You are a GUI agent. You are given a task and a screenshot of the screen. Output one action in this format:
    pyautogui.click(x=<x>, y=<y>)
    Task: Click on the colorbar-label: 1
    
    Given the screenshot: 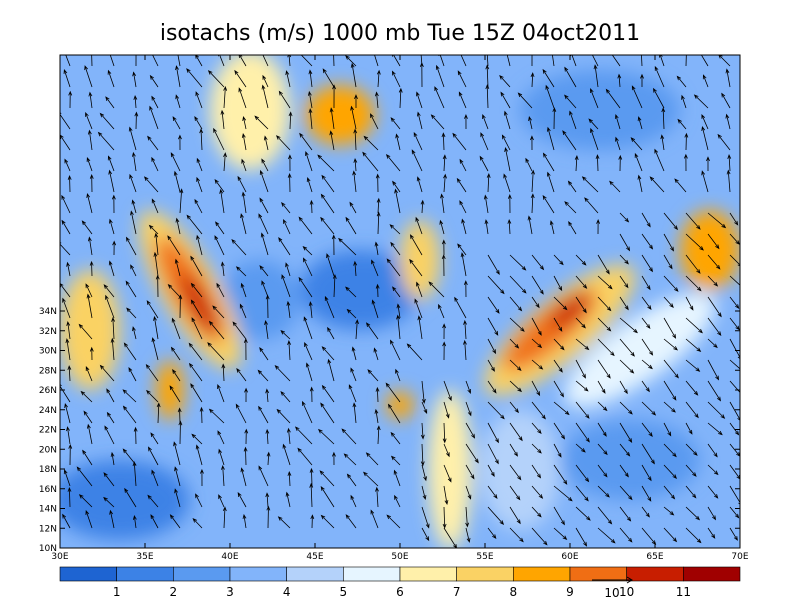 What is the action you would take?
    pyautogui.click(x=117, y=592)
    